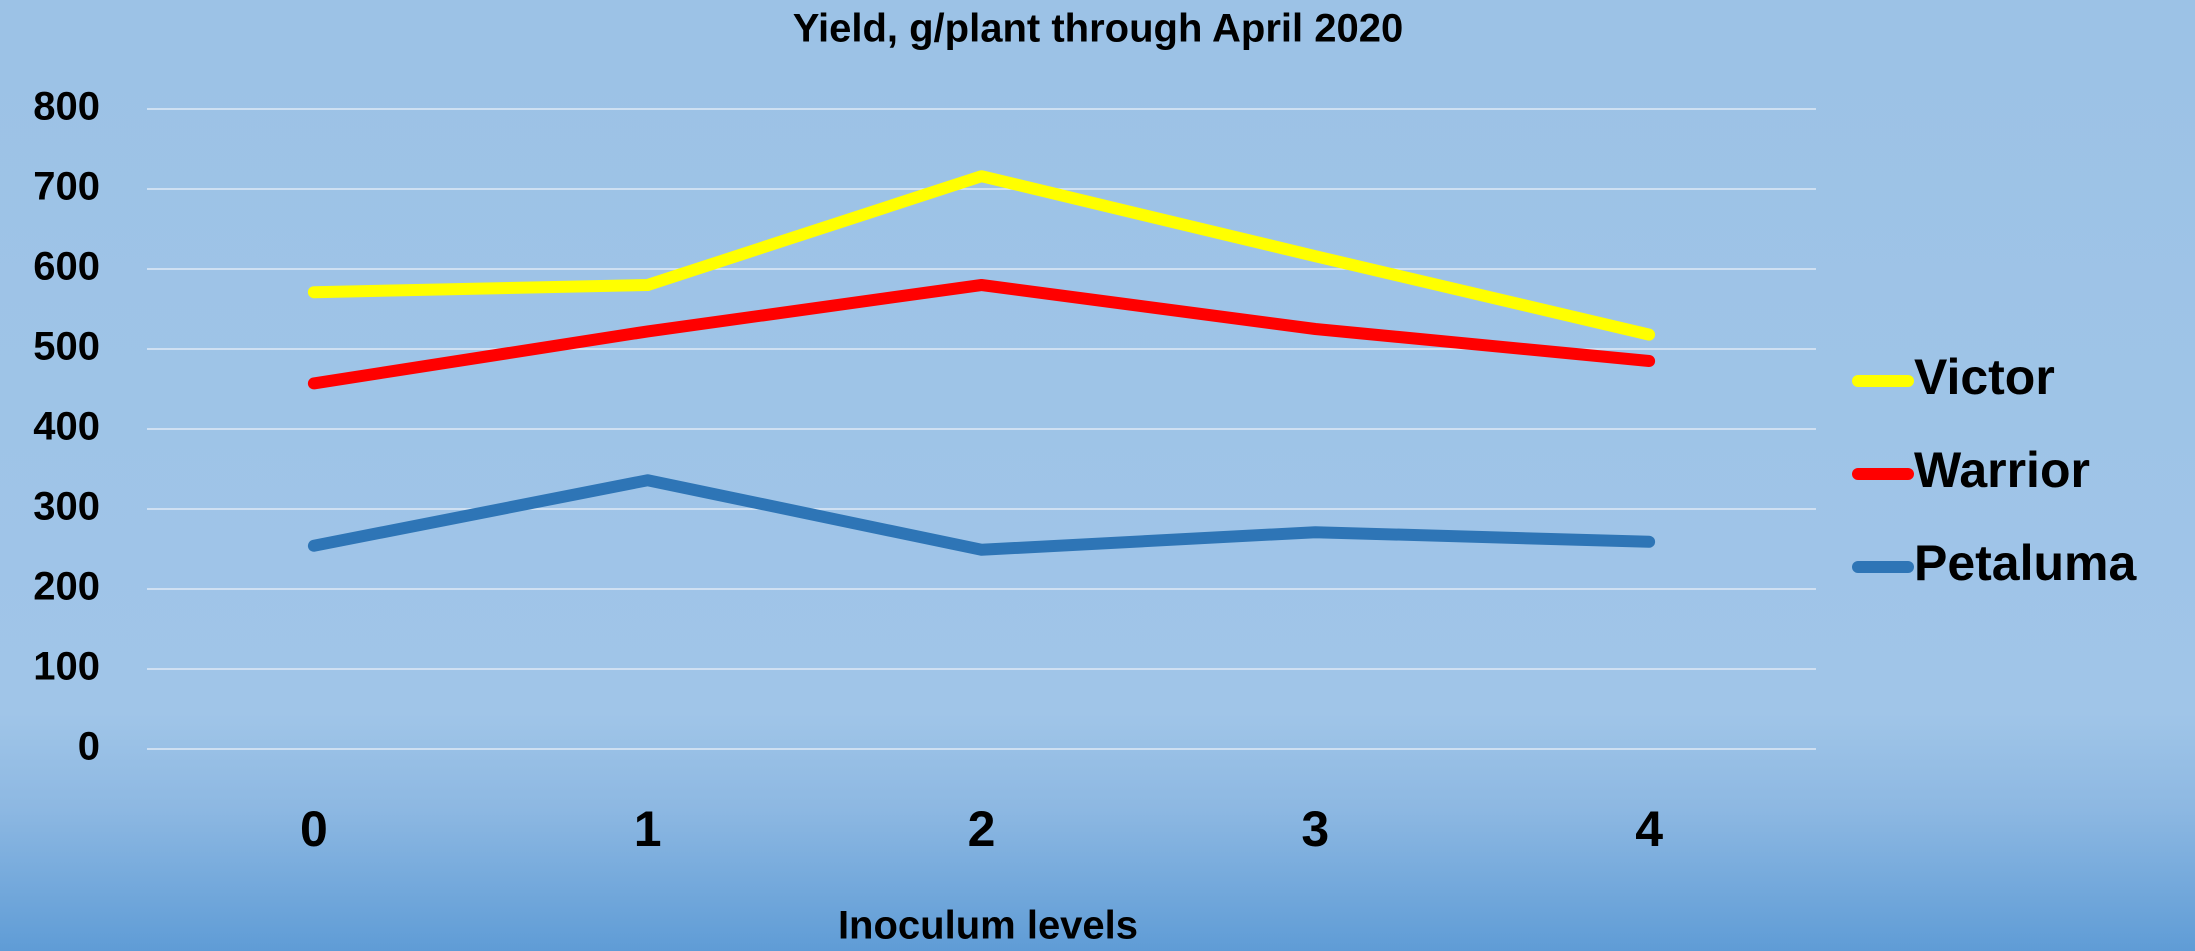  What do you see at coordinates (89, 747) in the screenshot?
I see `y-tick-label: 0` at bounding box center [89, 747].